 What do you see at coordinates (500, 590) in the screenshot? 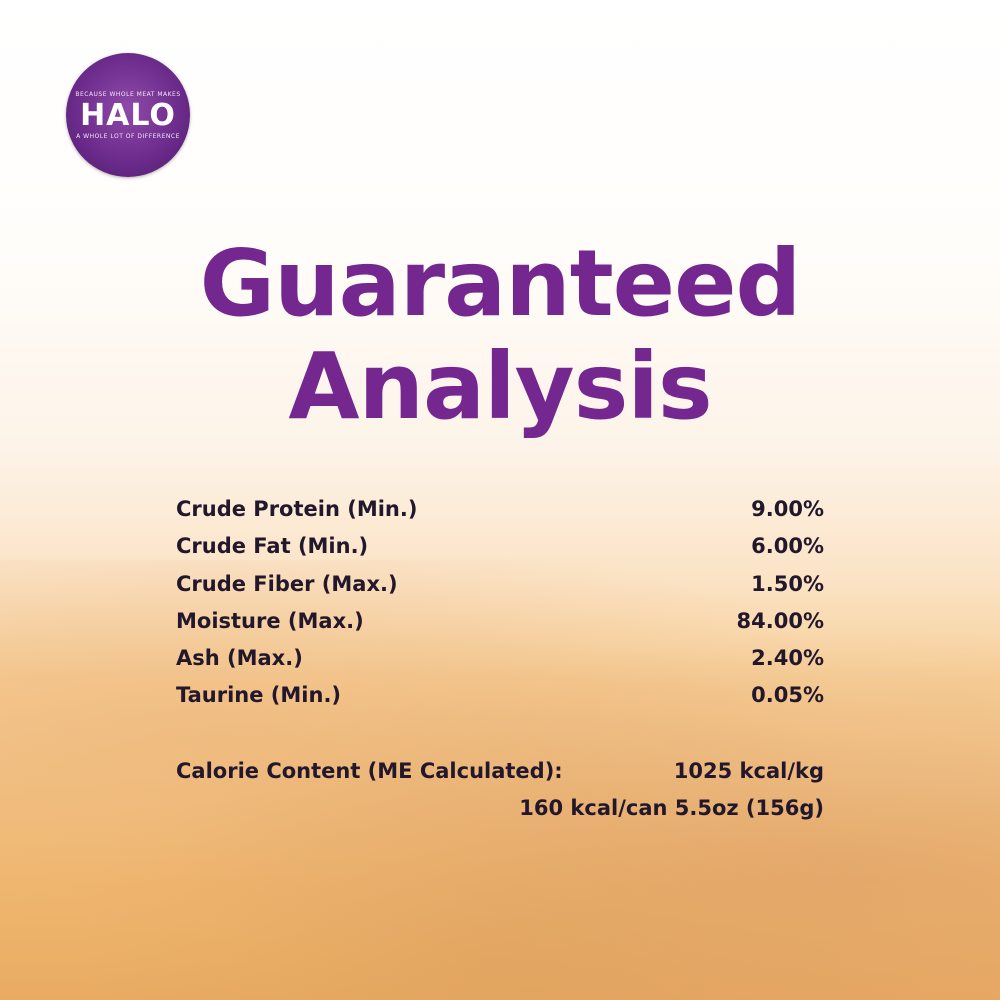
I see `table-row: Crude Fiber (Max.) 1.50%` at bounding box center [500, 590].